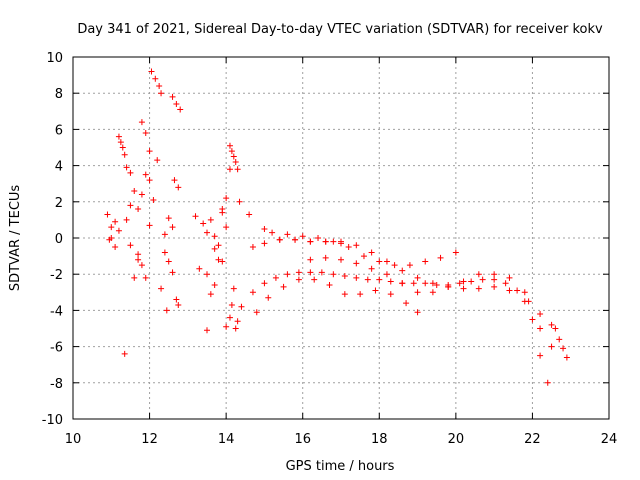 The image size is (640, 480). Describe the element at coordinates (59, 94) in the screenshot. I see `y-tick-label: 8` at that location.